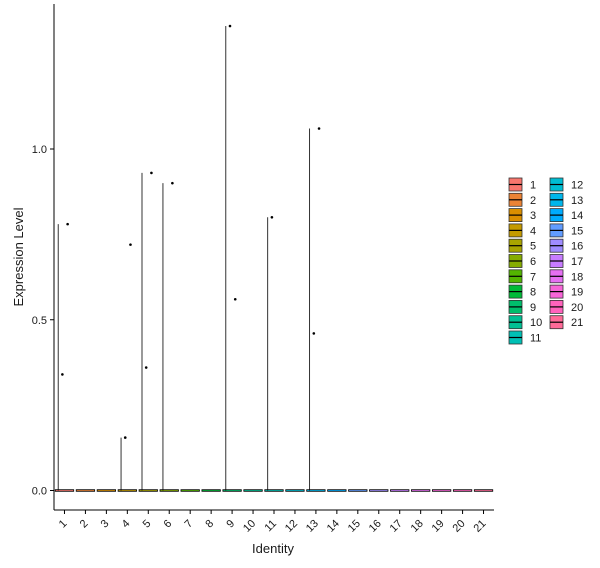  What do you see at coordinates (533, 186) in the screenshot?
I see `legend-label-1: 1` at bounding box center [533, 186].